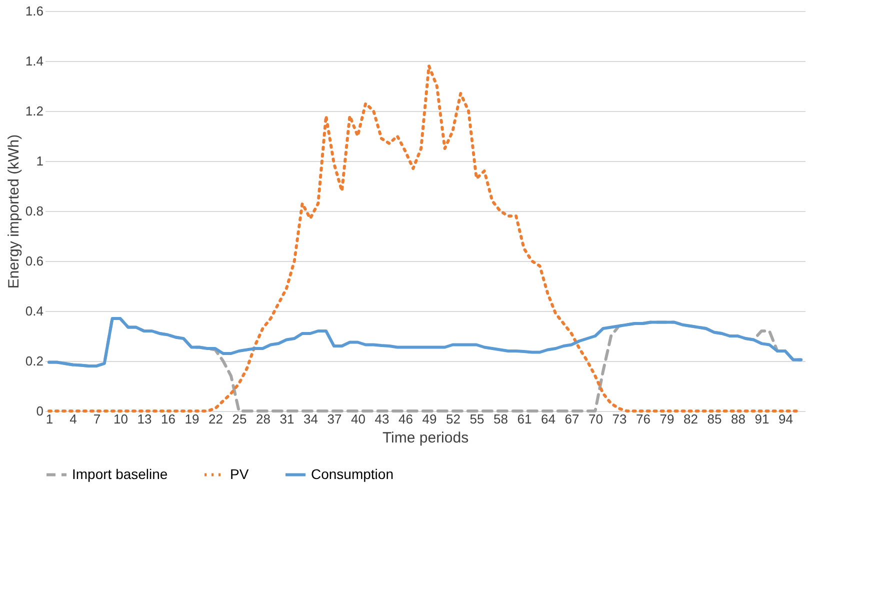 Image resolution: width=886 pixels, height=597 pixels. Describe the element at coordinates (425, 342) in the screenshot. I see `line-series` at that location.